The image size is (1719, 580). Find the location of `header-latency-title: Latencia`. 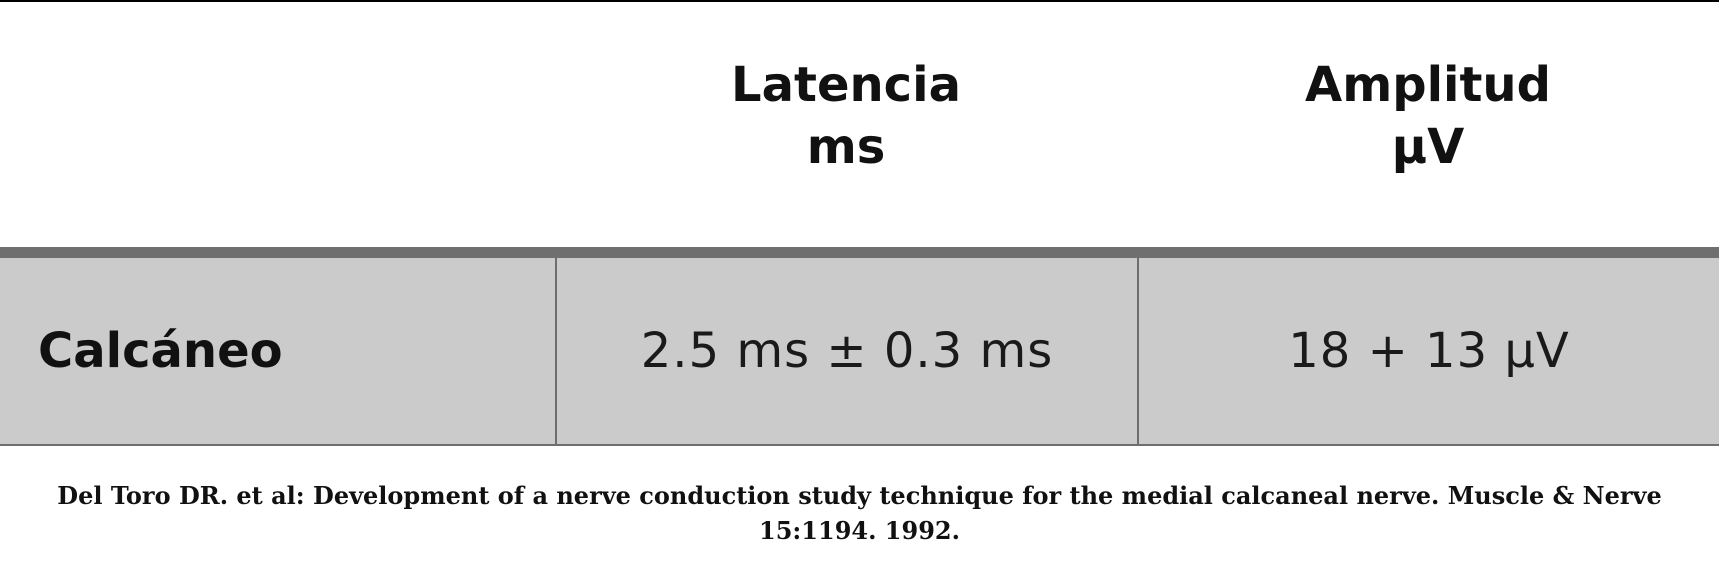

header-latency-title: Latencia is located at coordinates (846, 84).